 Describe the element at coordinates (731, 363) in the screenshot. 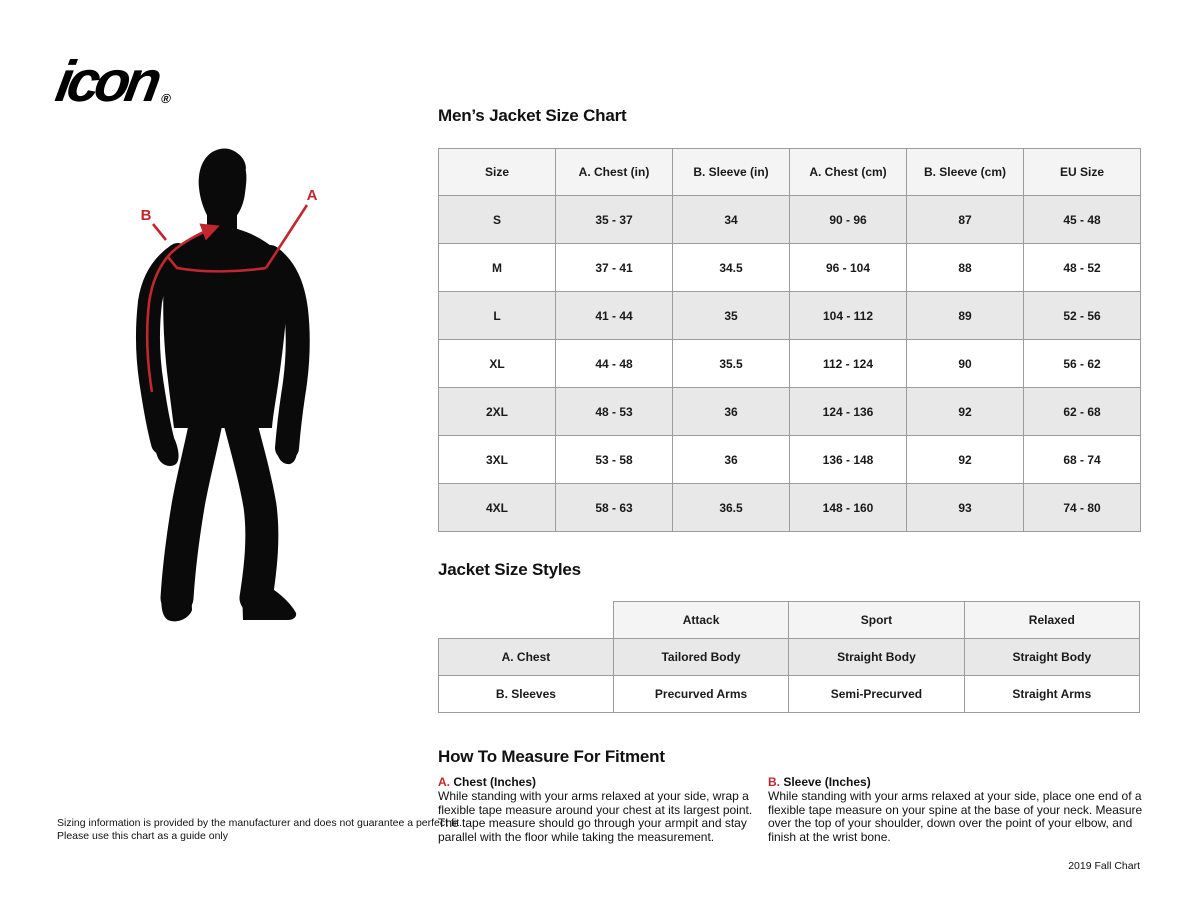

I see `table-cell: 35.5` at that location.